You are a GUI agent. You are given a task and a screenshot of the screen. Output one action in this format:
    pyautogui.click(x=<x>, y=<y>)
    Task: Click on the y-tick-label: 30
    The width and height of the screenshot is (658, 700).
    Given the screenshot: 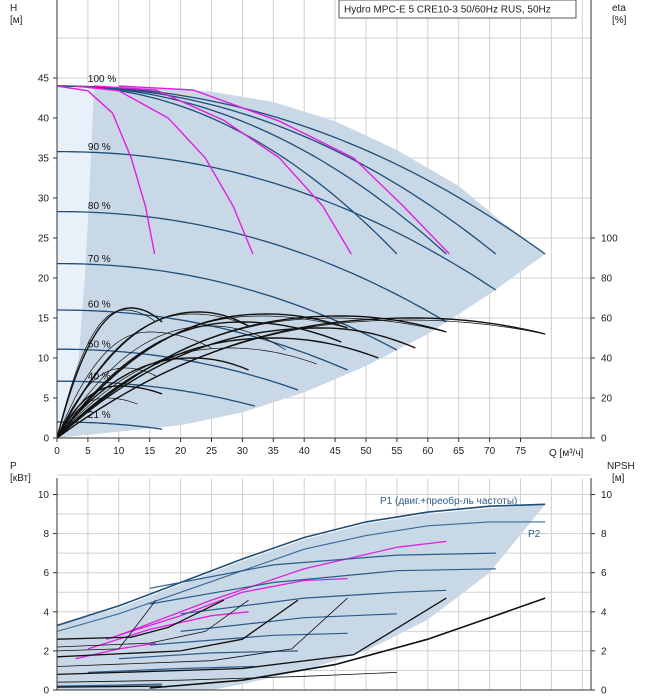 What is the action you would take?
    pyautogui.click(x=44, y=199)
    